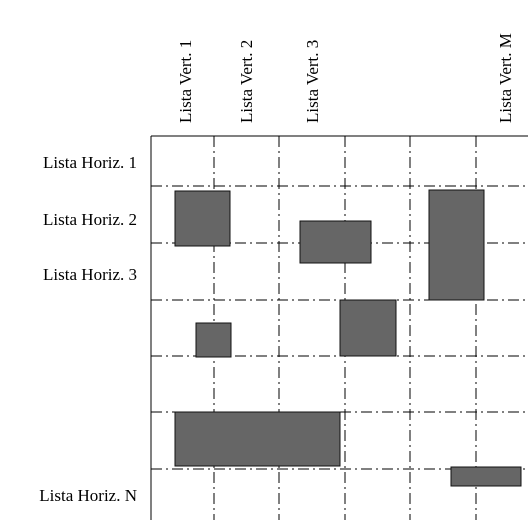  I want to click on column-label-1: Lista Vert. 1, so click(185, 81).